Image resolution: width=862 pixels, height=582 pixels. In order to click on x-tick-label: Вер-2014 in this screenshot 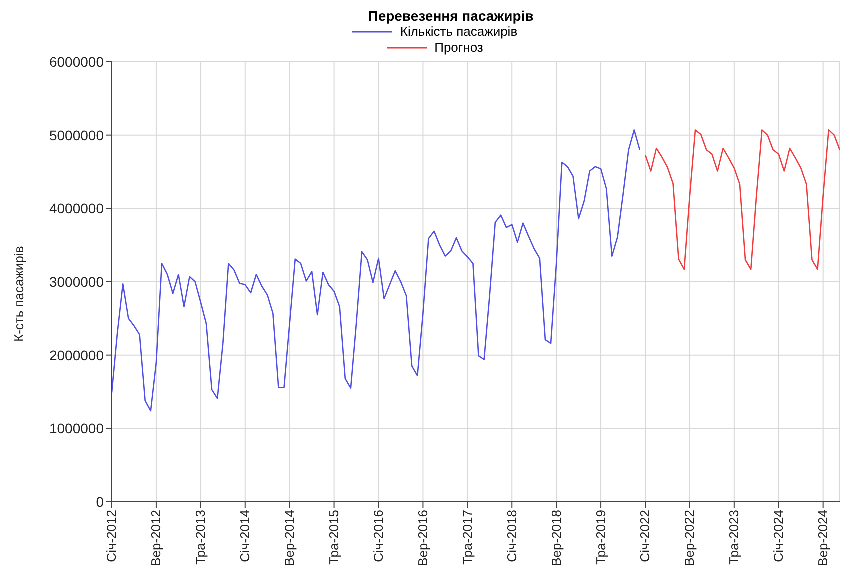, I will do `click(290, 538)`.